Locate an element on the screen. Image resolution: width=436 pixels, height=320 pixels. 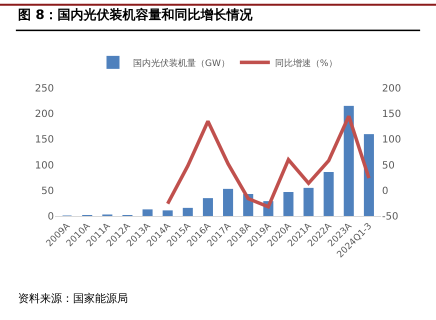
y2-tick-label: -50 is located at coordinates (390, 217).